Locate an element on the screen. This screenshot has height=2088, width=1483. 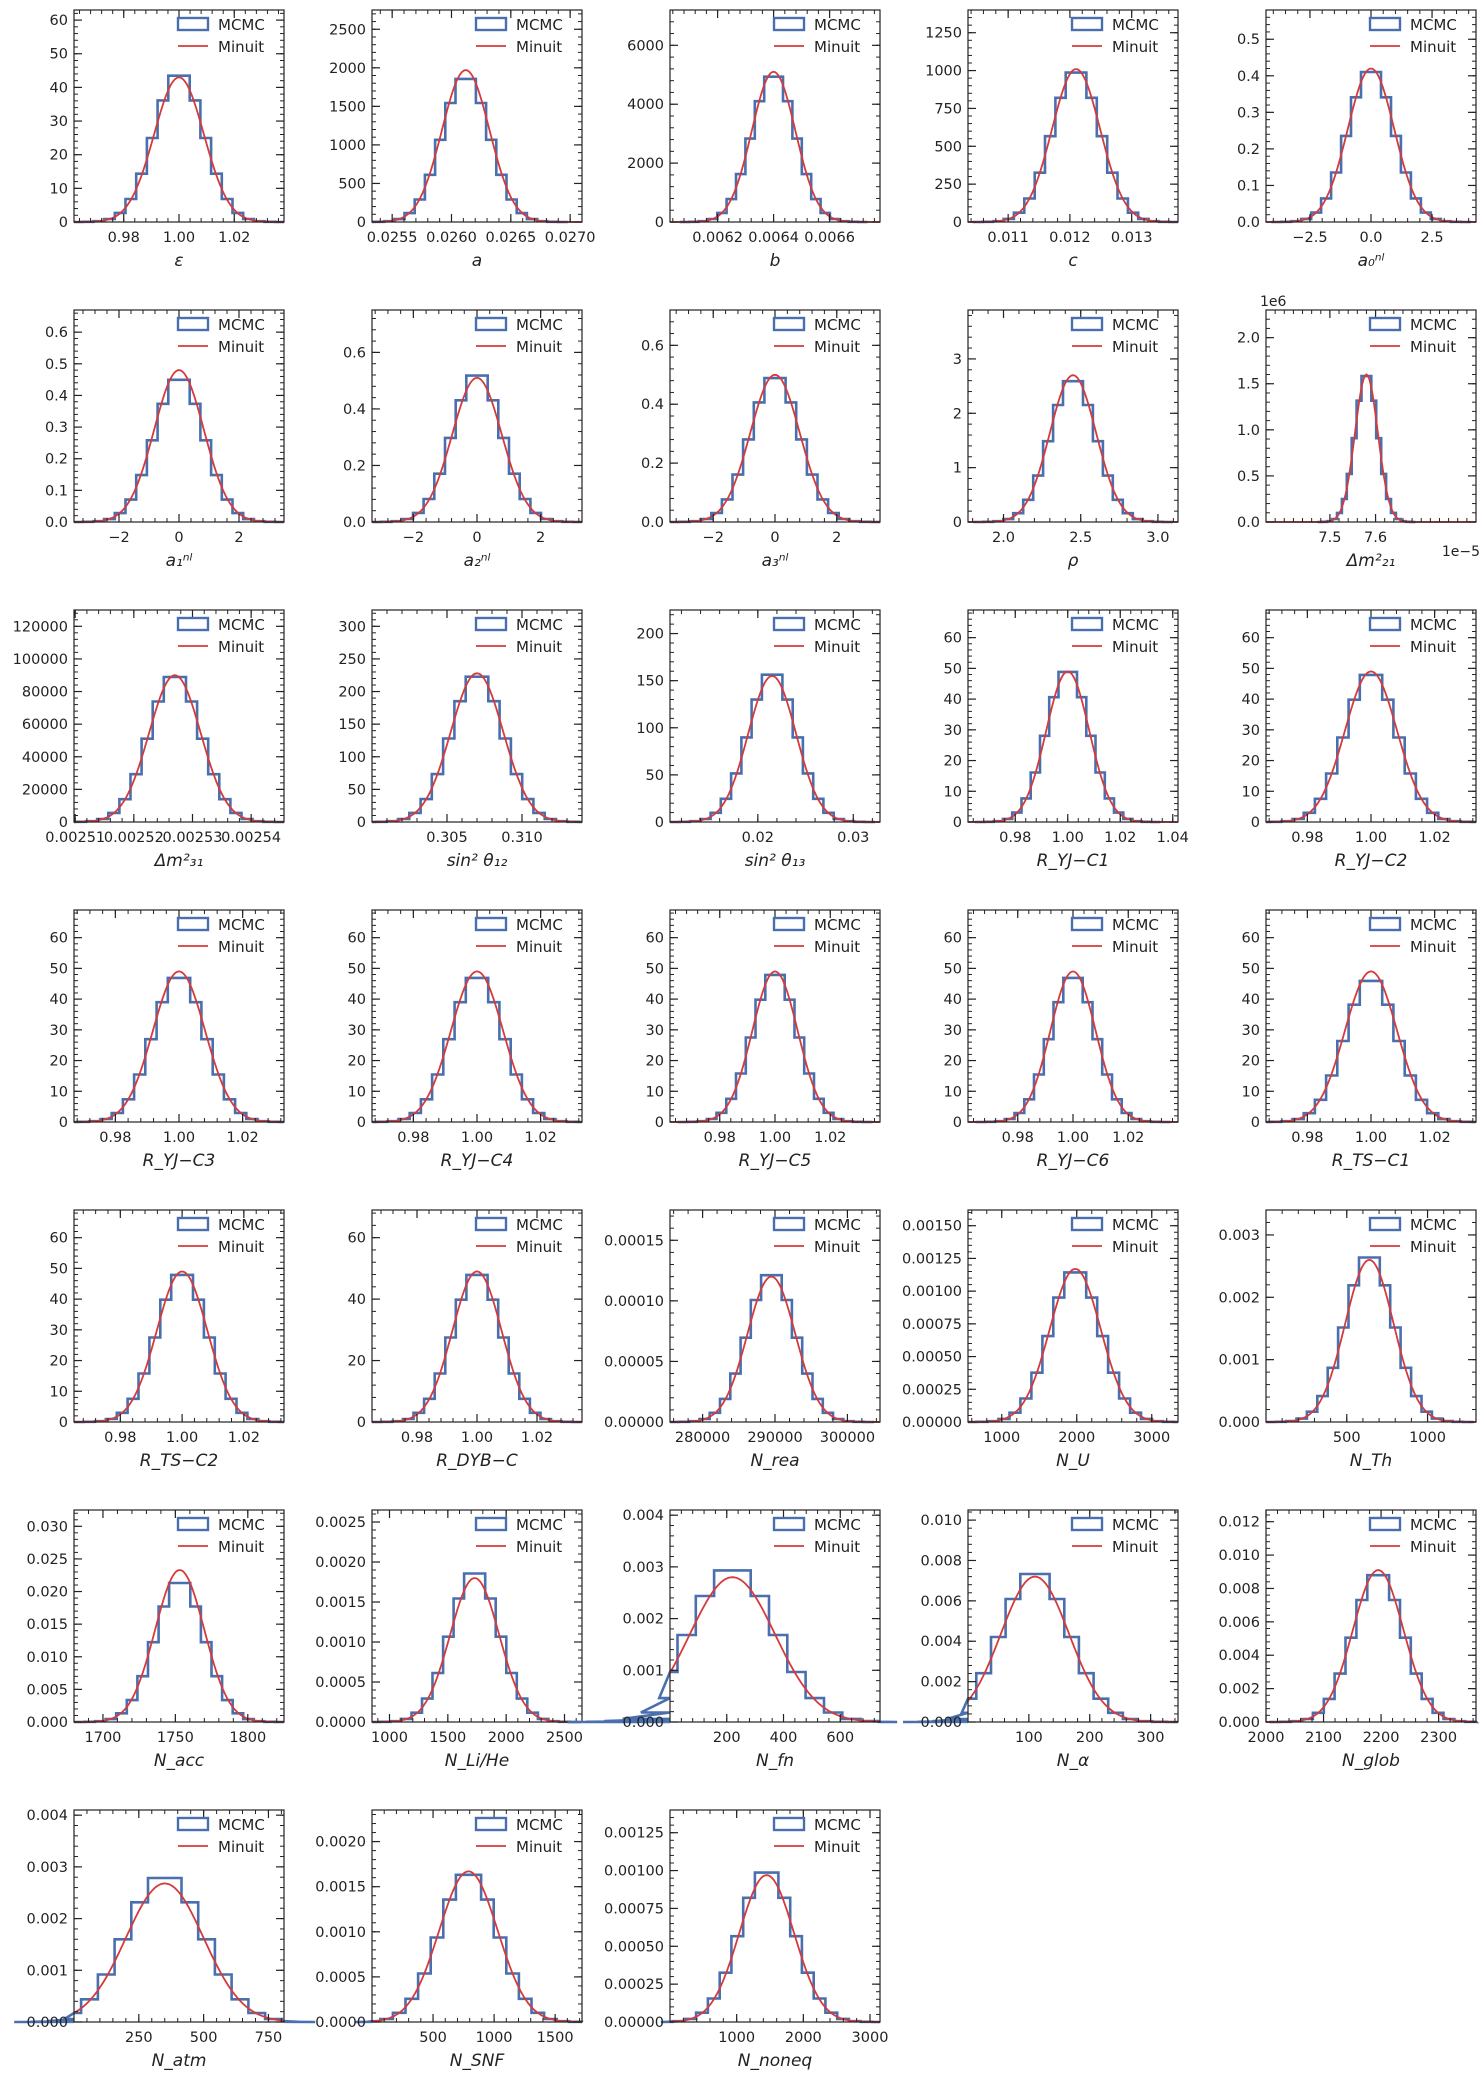
x-tick-label: 0.012 is located at coordinates (1070, 238).